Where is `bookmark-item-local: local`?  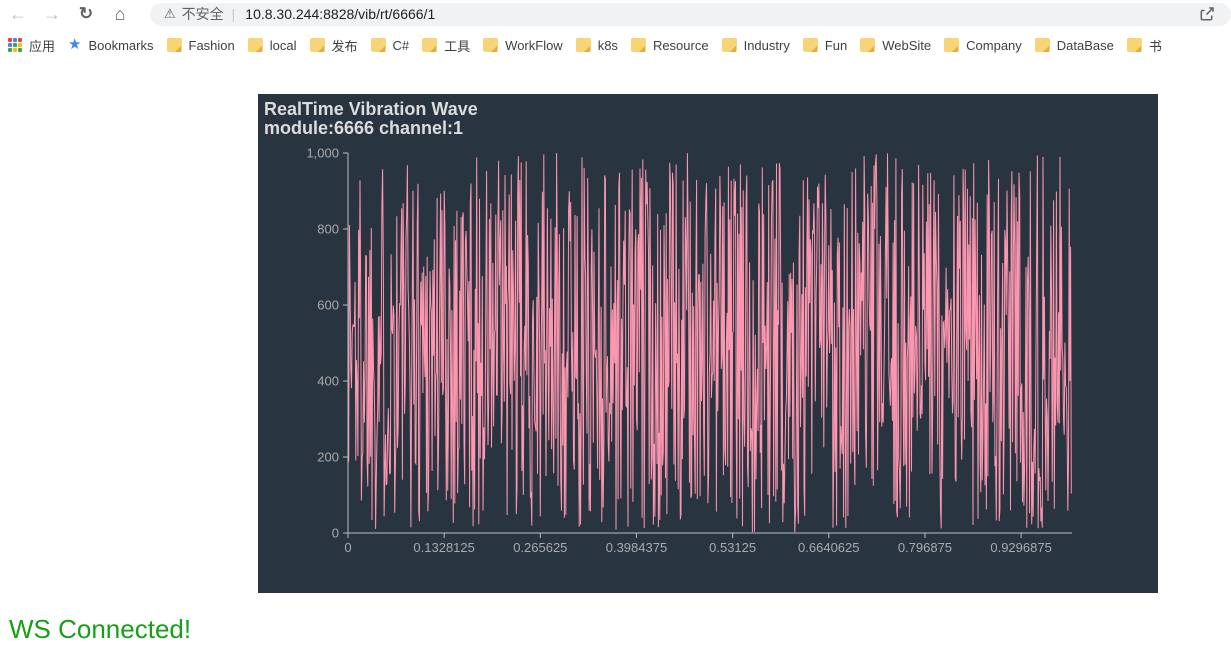
bookmark-item-local: local is located at coordinates (272, 45).